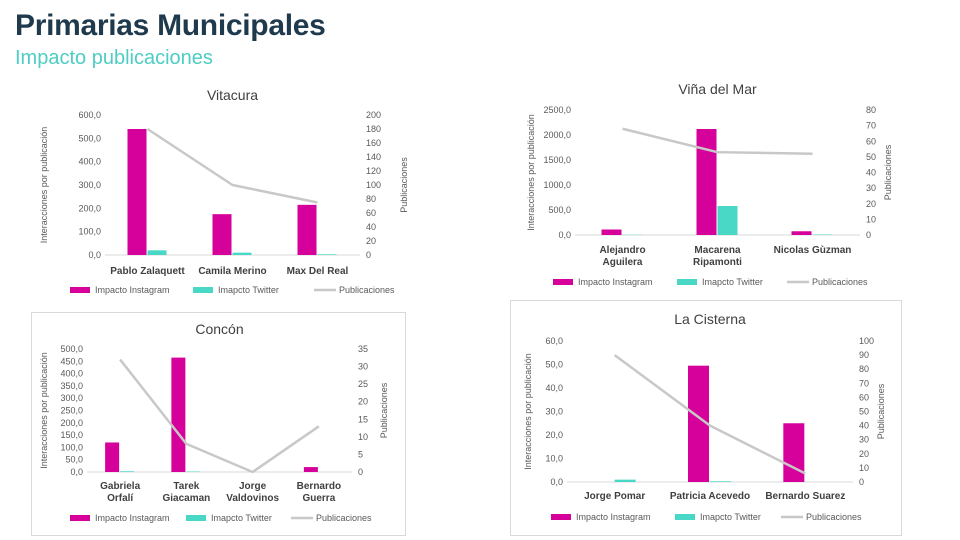 The image size is (960, 540). I want to click on y2-tick-label: 180, so click(373, 129).